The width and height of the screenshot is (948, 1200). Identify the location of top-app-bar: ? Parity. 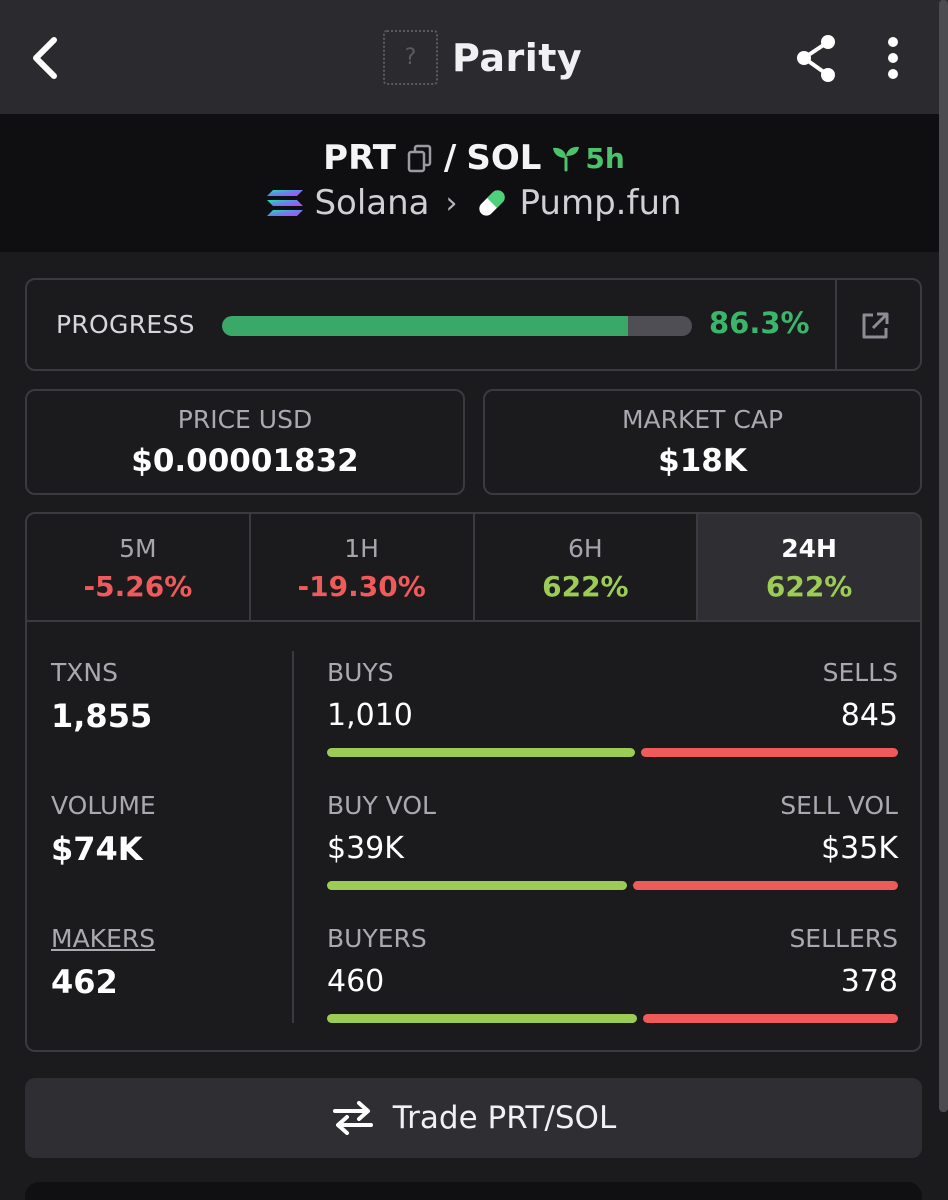
(474, 57).